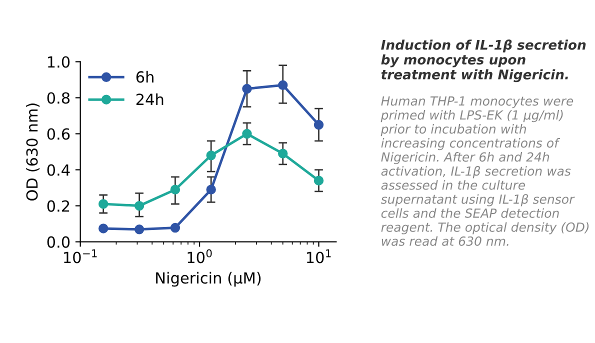 The width and height of the screenshot is (595, 343). What do you see at coordinates (208, 279) in the screenshot?
I see `x-axis-title: Nigericin (µM)` at bounding box center [208, 279].